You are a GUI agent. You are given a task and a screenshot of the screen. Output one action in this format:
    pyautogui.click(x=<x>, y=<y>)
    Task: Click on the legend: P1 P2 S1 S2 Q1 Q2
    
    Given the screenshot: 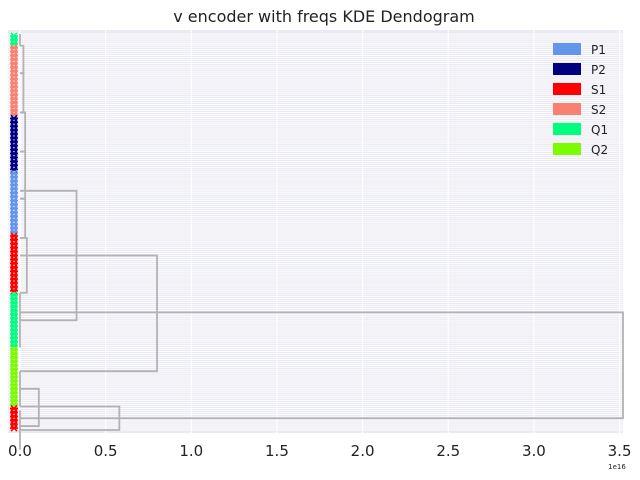 What is the action you would take?
    pyautogui.click(x=580, y=100)
    